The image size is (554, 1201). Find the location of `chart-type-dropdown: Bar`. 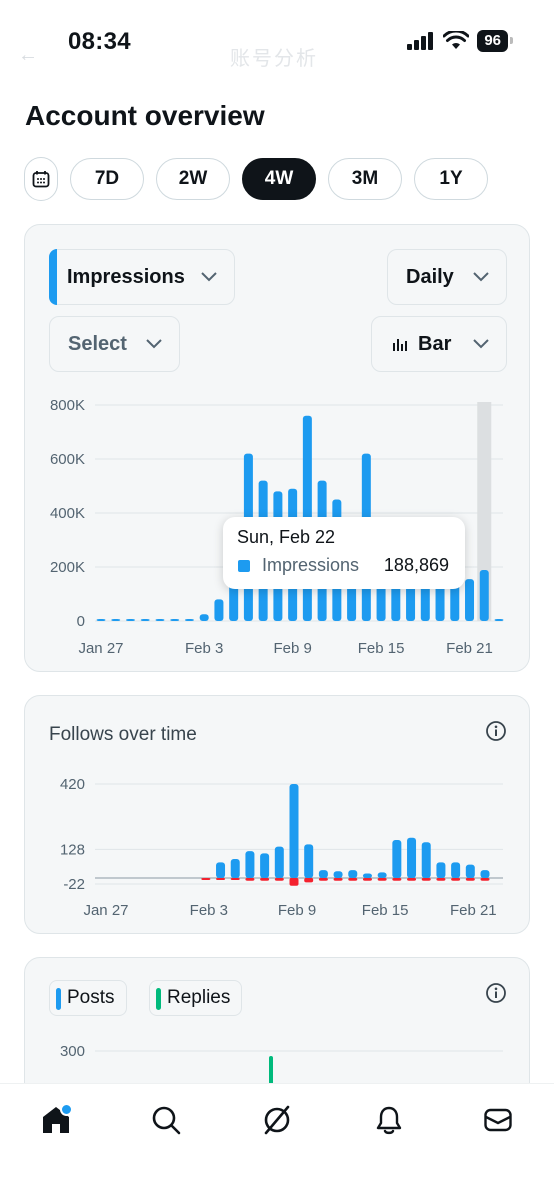

chart-type-dropdown: Bar is located at coordinates (439, 344).